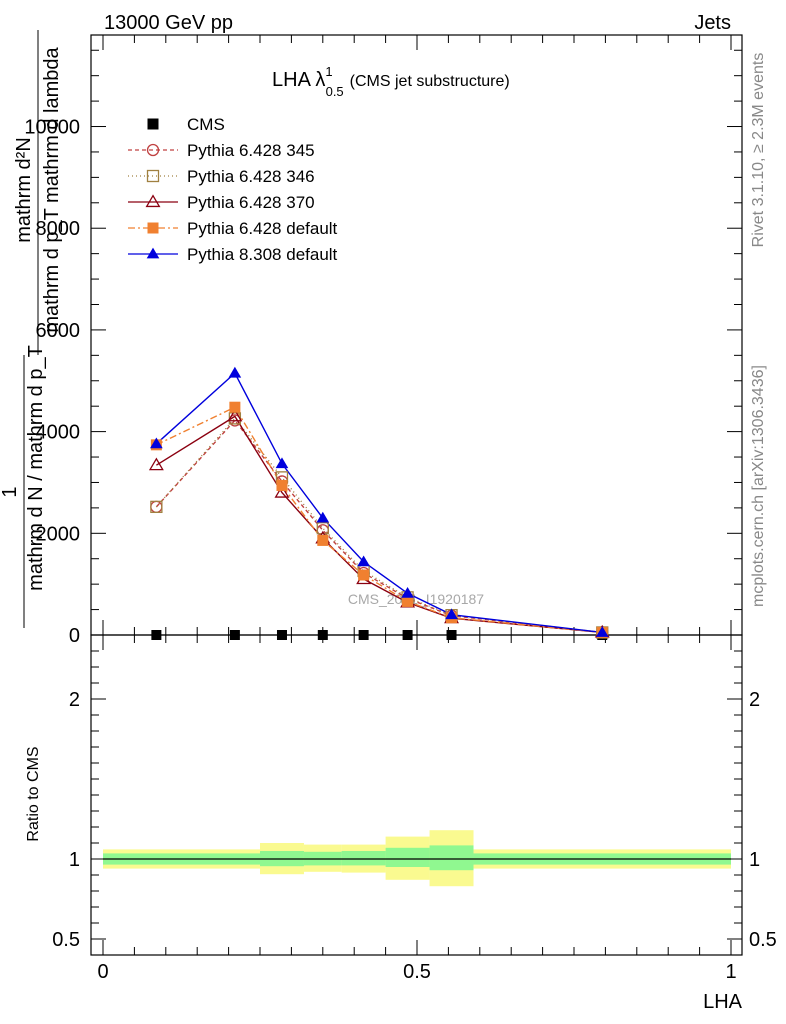  I want to click on series-line-pythia-6-428-default, so click(379, 520).